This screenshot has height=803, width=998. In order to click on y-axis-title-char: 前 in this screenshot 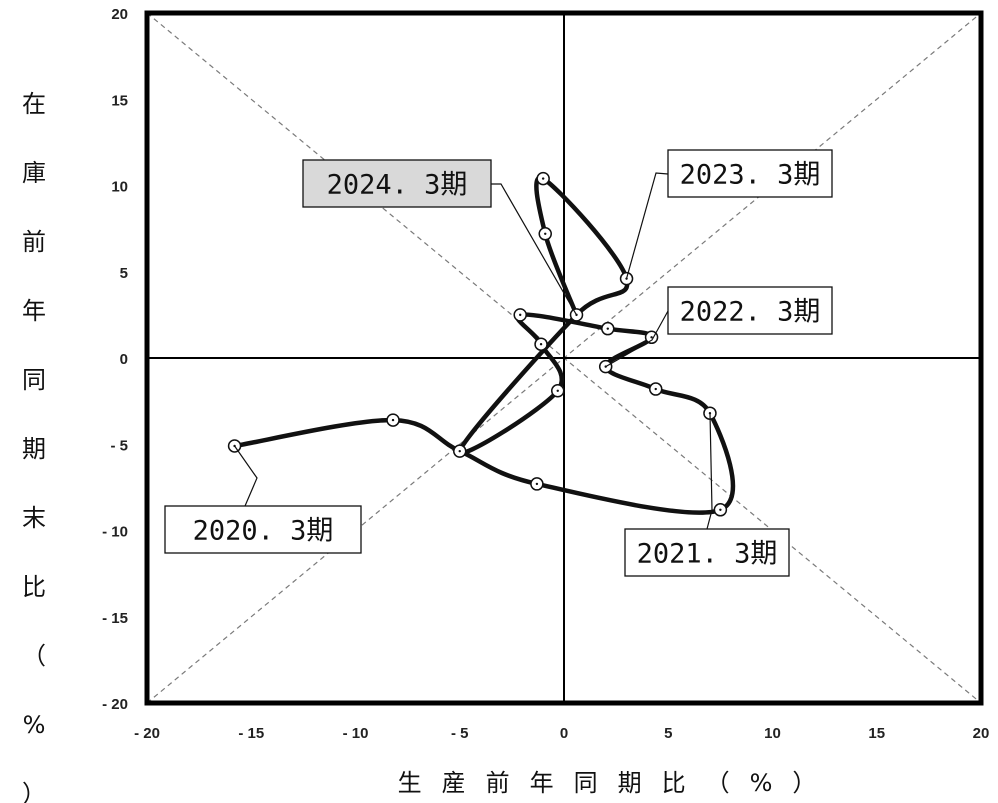, I will do `click(34, 242)`.